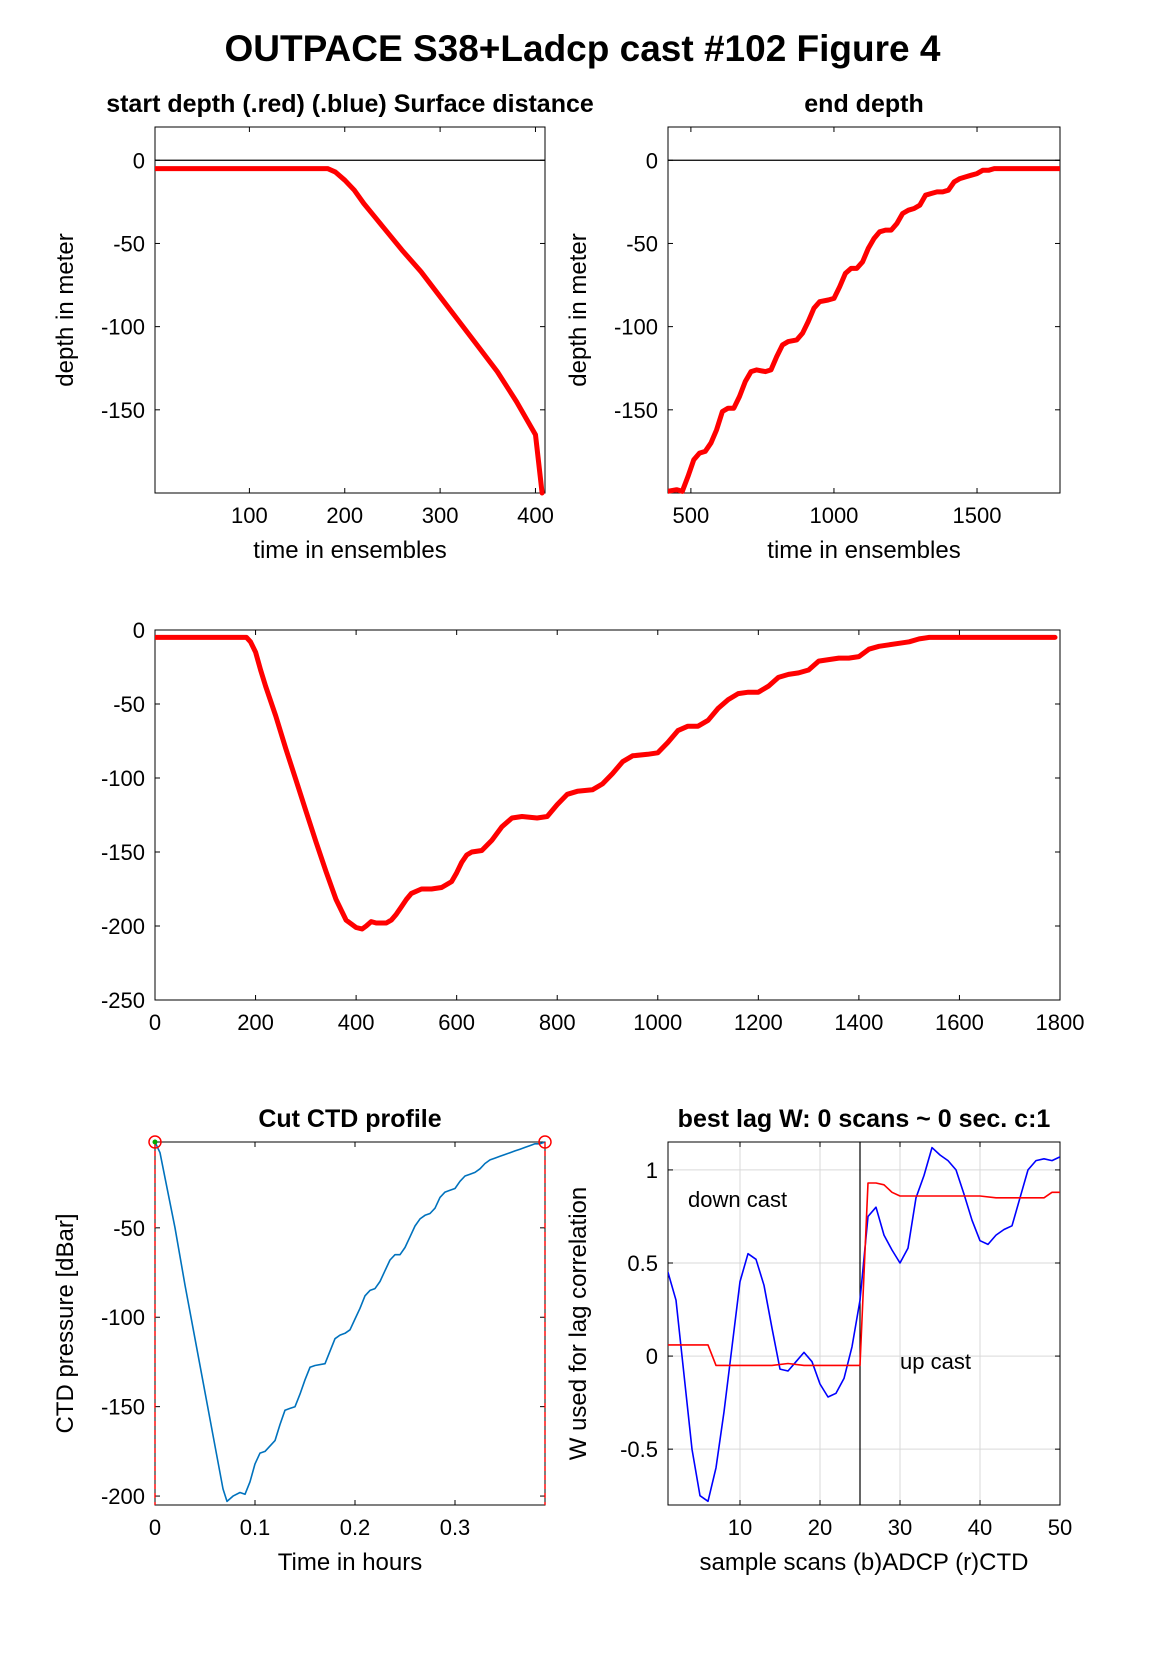 This screenshot has width=1165, height=1679. Describe the element at coordinates (858, 1022) in the screenshot. I see `x-tick-label: 1400` at that location.